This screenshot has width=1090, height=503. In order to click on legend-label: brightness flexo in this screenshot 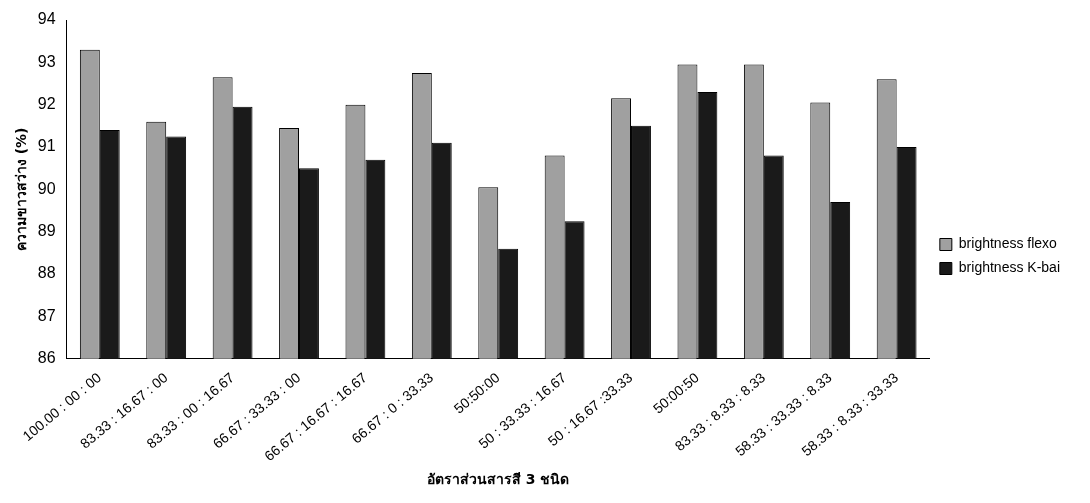, I will do `click(1008, 243)`.